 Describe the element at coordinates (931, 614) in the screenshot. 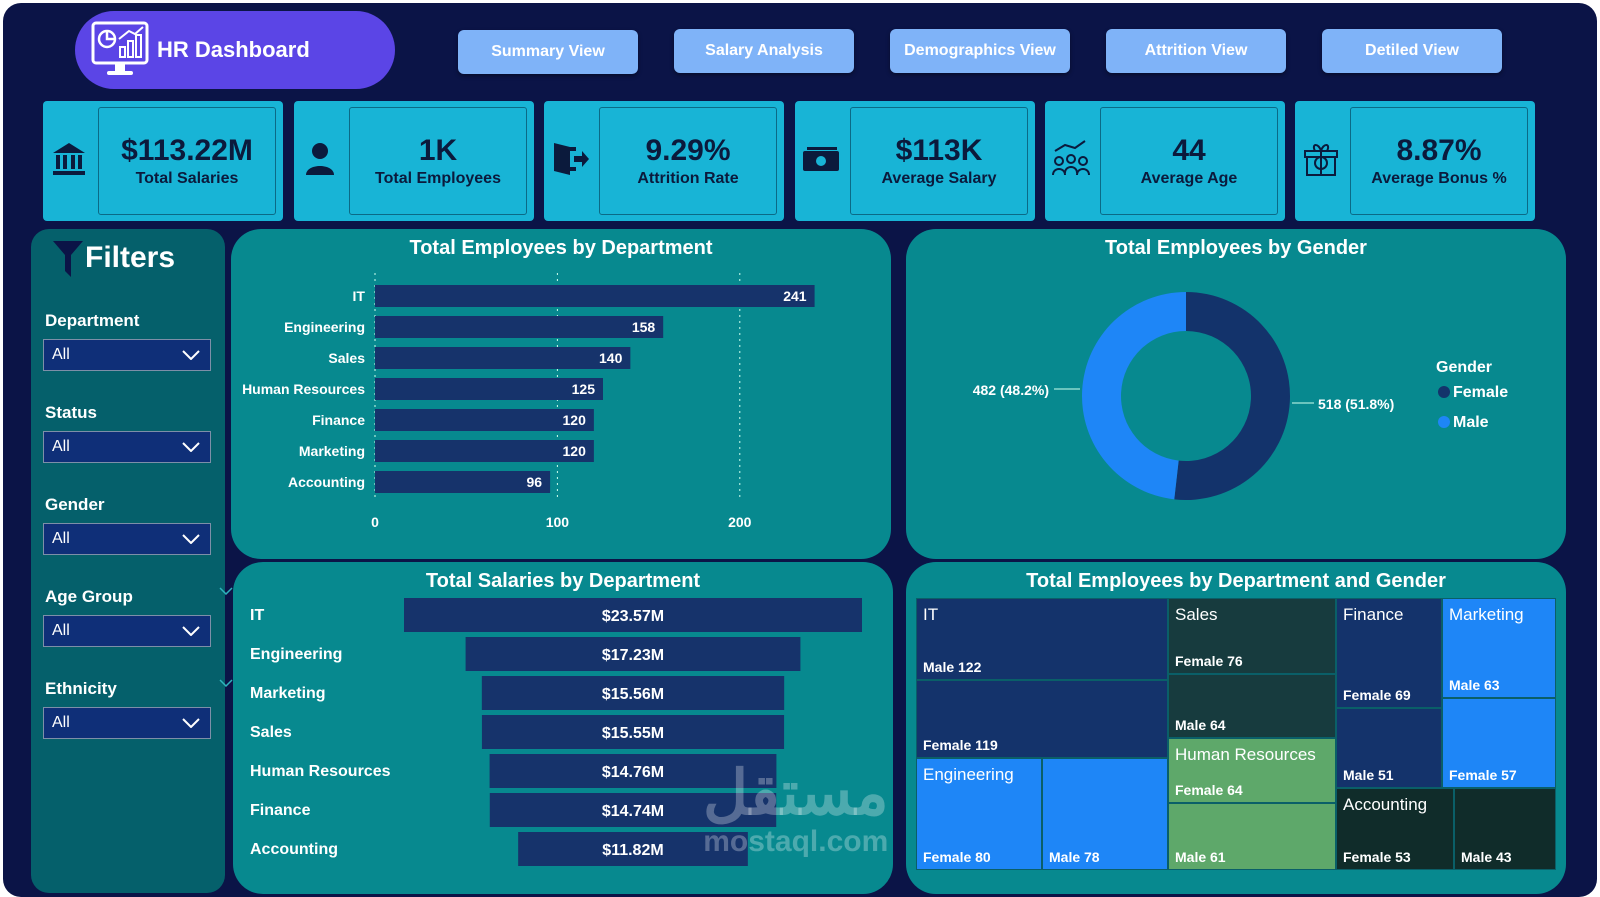

I see `treemap-group-label: IT` at that location.